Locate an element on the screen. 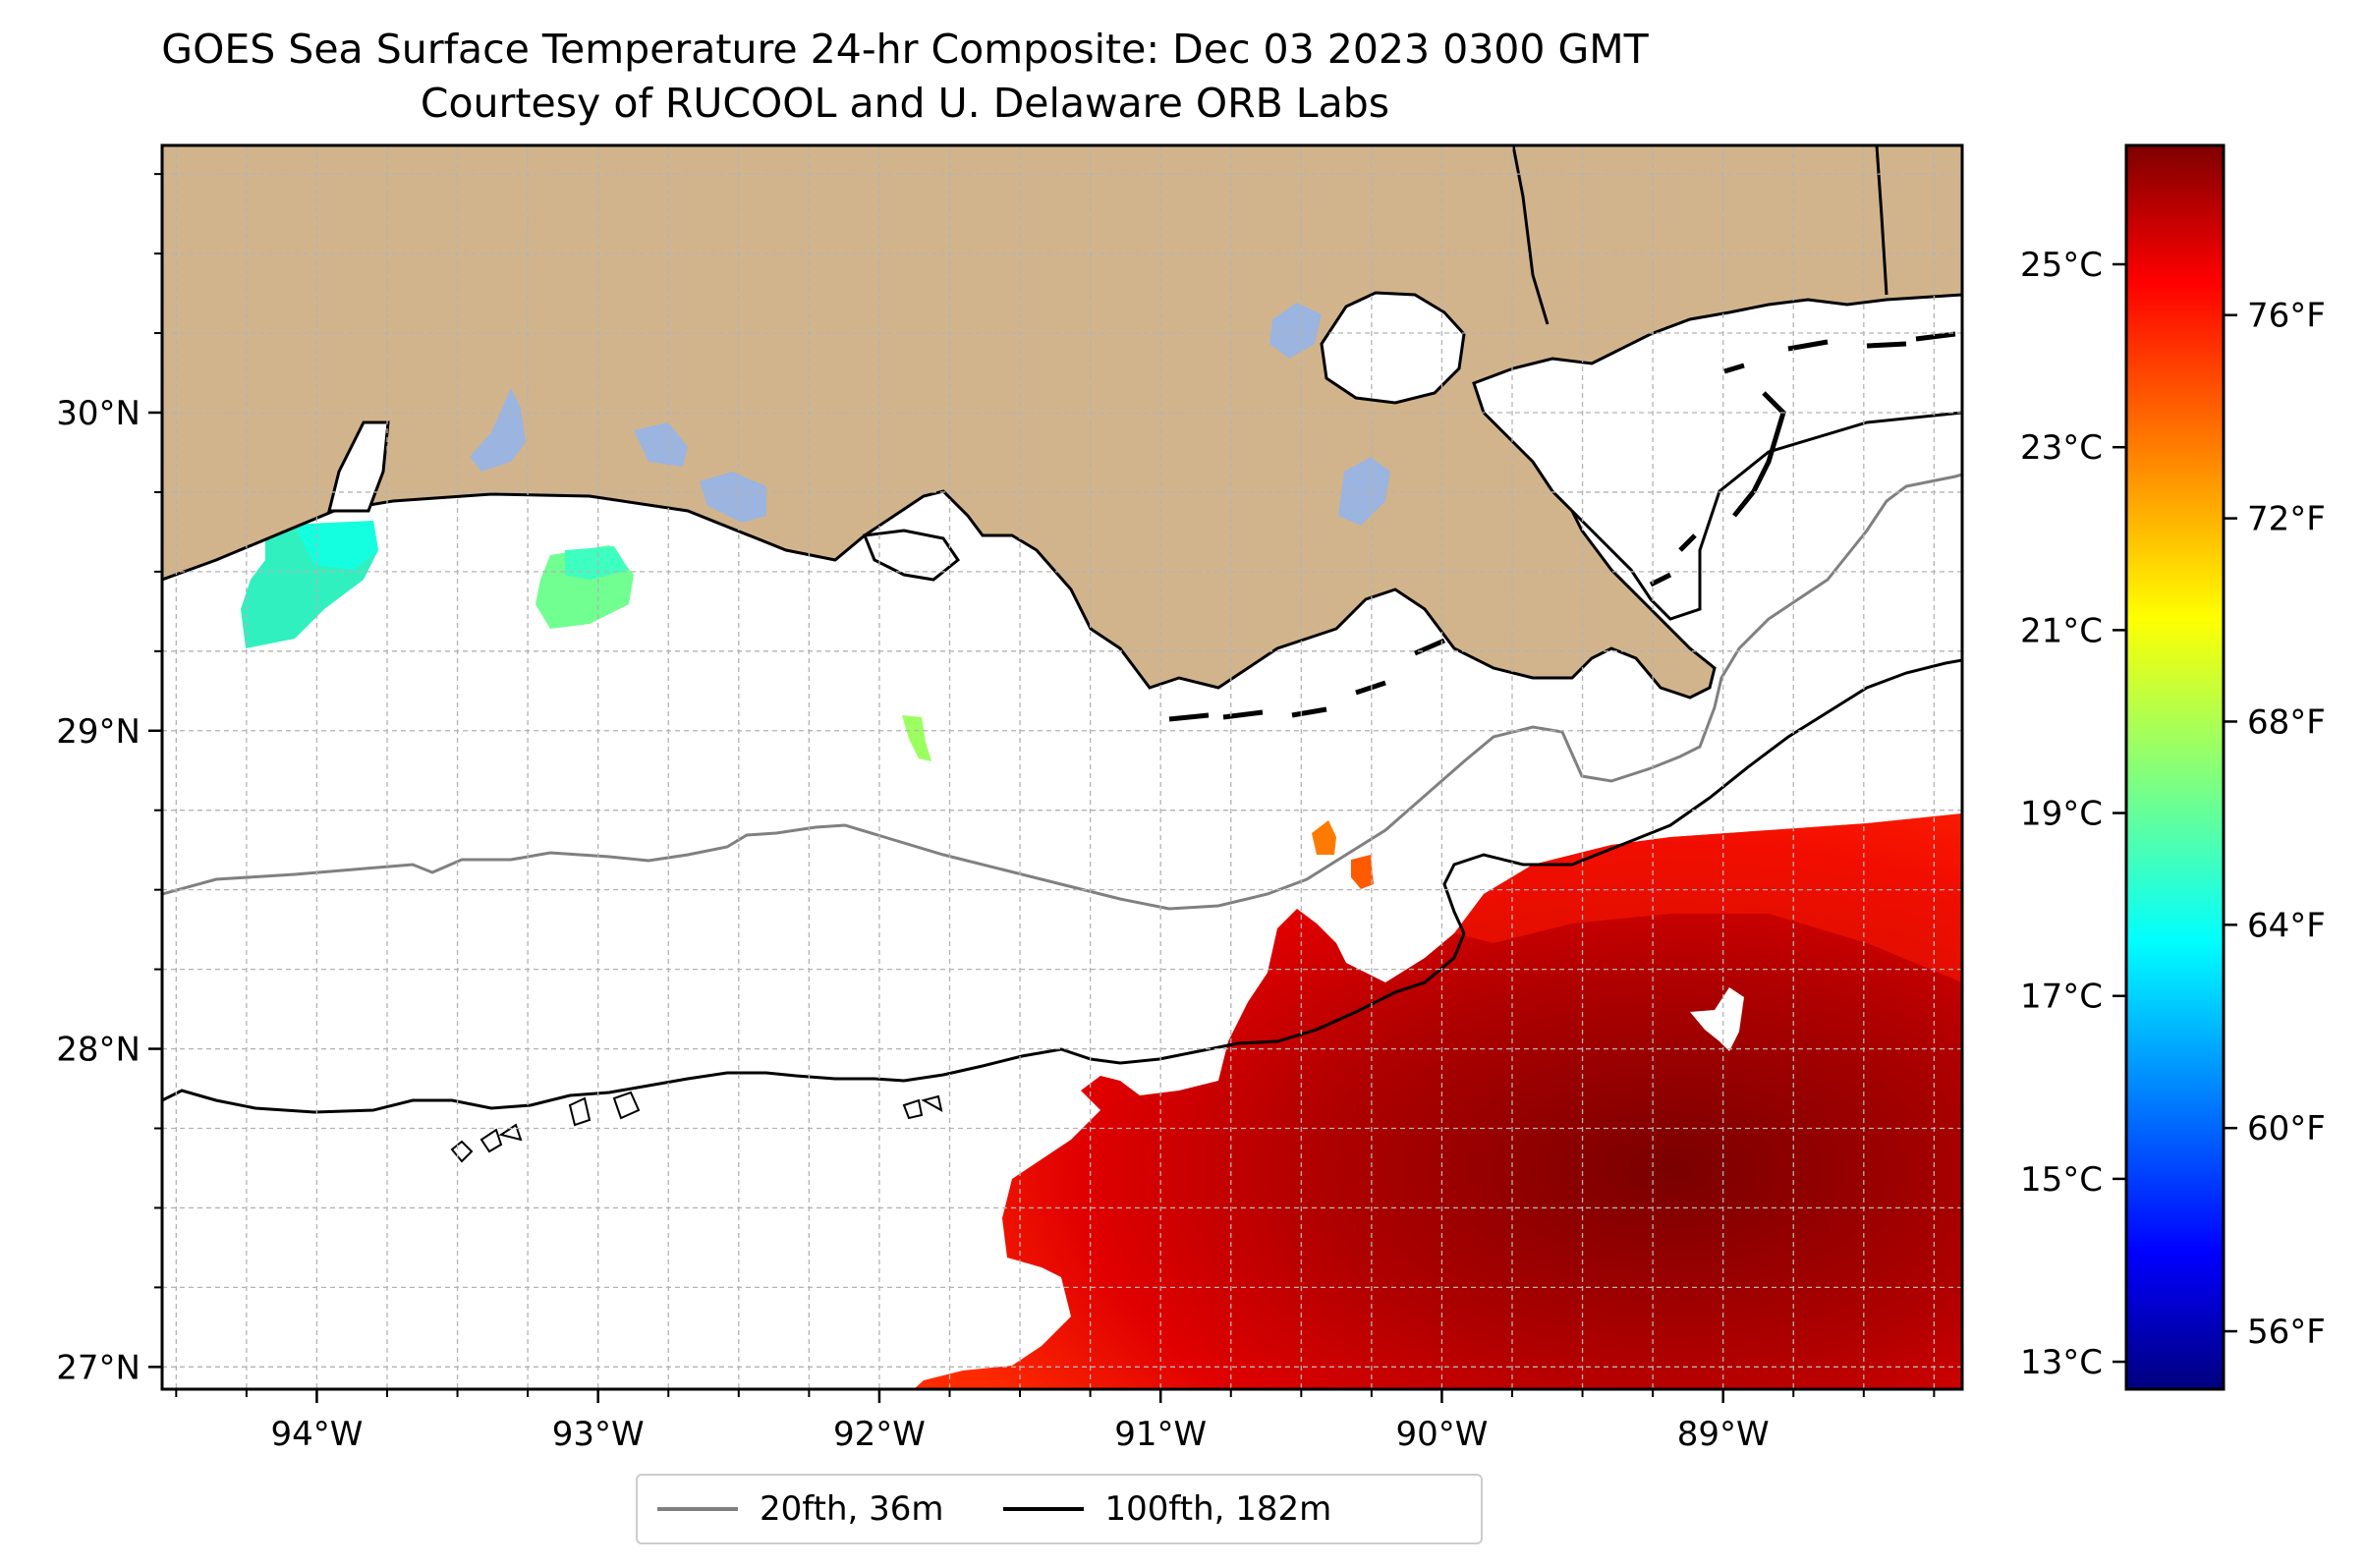 The image size is (2367, 1568). x-axis: 94°W 93°W 92°W 91°W 90°W 89°W is located at coordinates (1055, 1421).